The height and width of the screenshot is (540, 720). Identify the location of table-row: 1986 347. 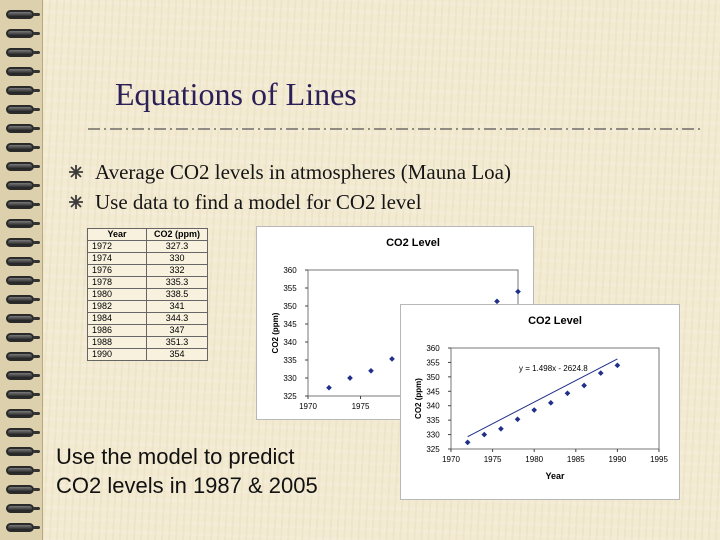
(147, 330).